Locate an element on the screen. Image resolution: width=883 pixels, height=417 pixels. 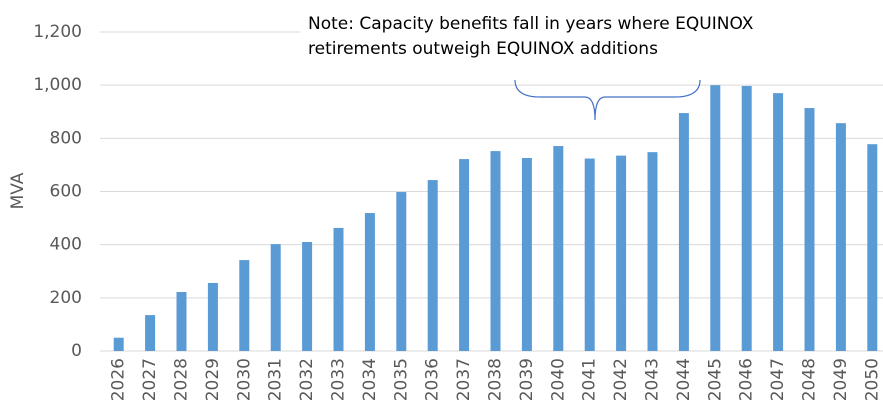
y-tick-label: 0 is located at coordinates (76, 351).